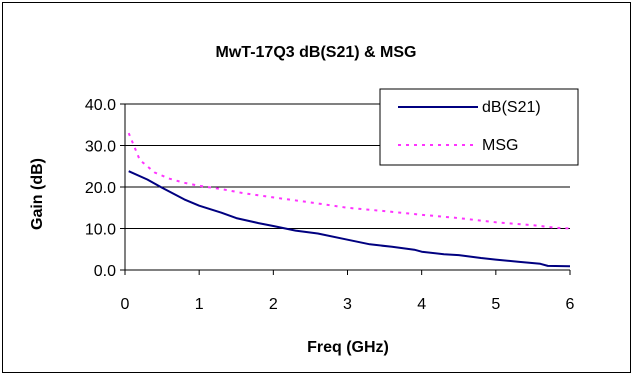 The image size is (633, 375). I want to click on legend-box, so click(479, 127).